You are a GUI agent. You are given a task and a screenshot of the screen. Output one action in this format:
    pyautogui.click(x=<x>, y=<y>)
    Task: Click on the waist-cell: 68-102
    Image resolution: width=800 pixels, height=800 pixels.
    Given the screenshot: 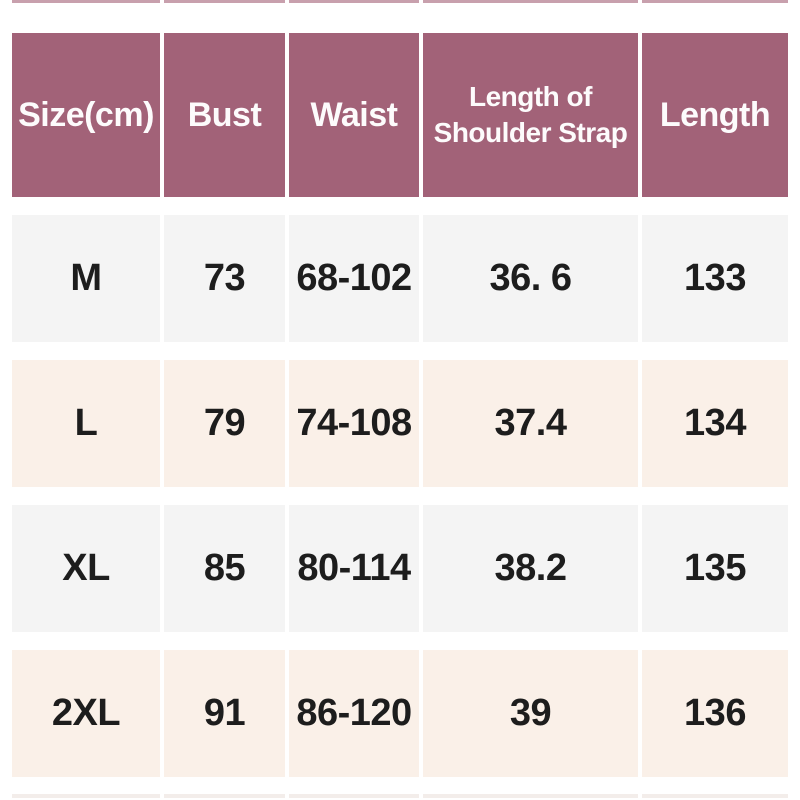 What is the action you would take?
    pyautogui.click(x=354, y=278)
    